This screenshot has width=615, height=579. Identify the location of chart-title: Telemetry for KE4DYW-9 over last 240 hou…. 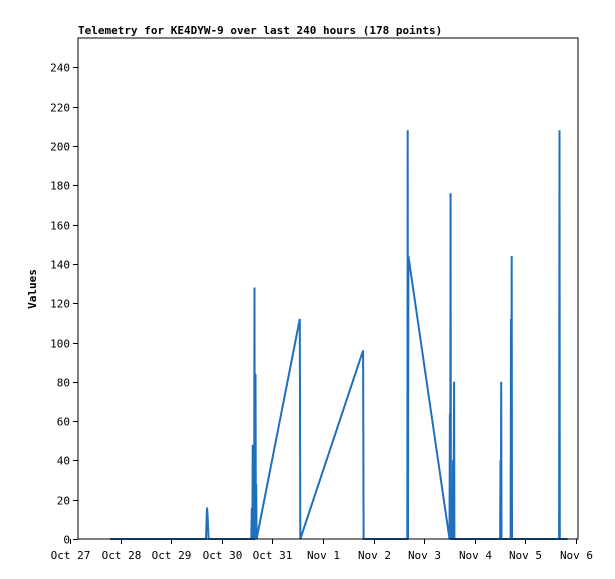
(260, 30).